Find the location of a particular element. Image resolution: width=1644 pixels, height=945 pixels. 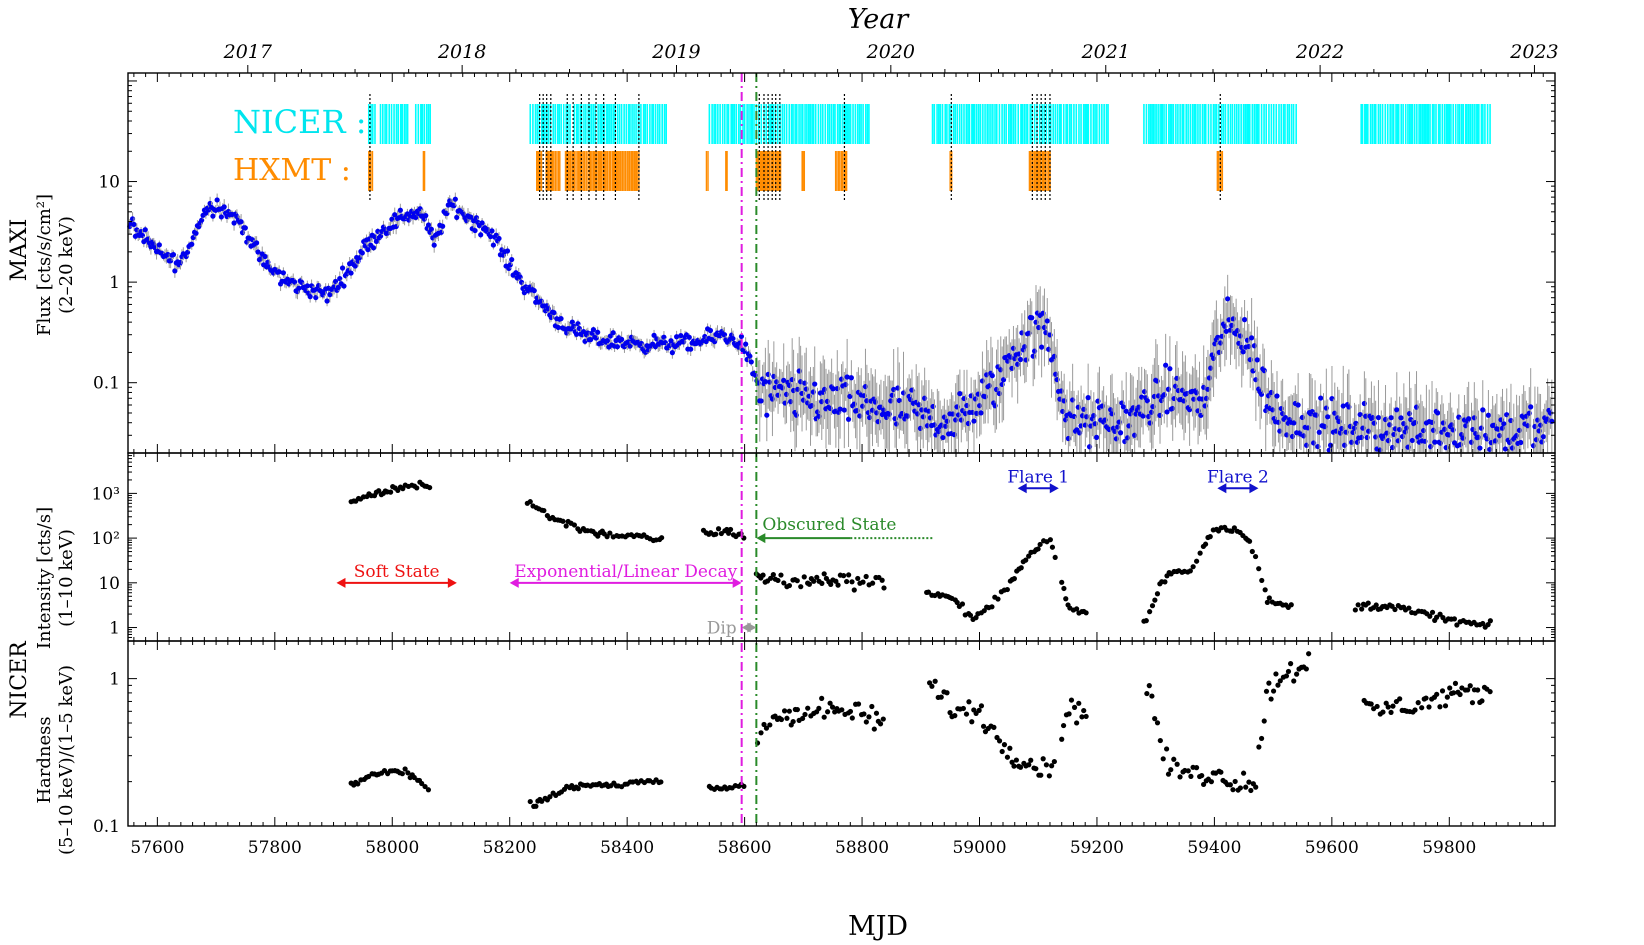

maxi-y-tick-label: 10 is located at coordinates (109, 183).